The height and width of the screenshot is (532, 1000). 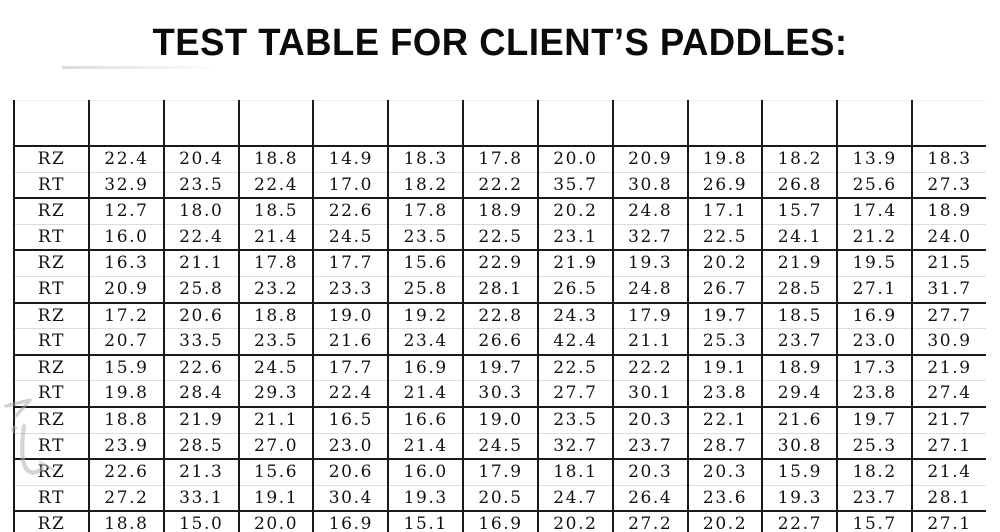 What do you see at coordinates (800, 419) in the screenshot?
I see `table-data-cell: 21.6` at bounding box center [800, 419].